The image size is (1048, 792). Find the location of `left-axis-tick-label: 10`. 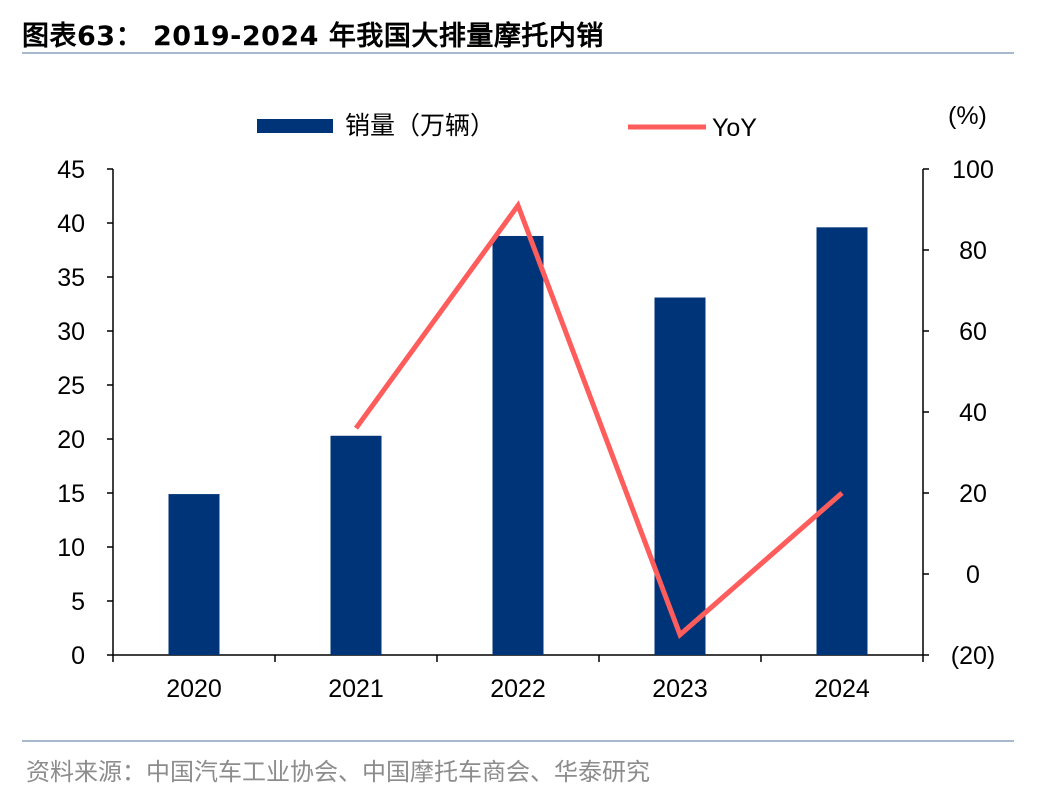

left-axis-tick-label: 10 is located at coordinates (71, 548).